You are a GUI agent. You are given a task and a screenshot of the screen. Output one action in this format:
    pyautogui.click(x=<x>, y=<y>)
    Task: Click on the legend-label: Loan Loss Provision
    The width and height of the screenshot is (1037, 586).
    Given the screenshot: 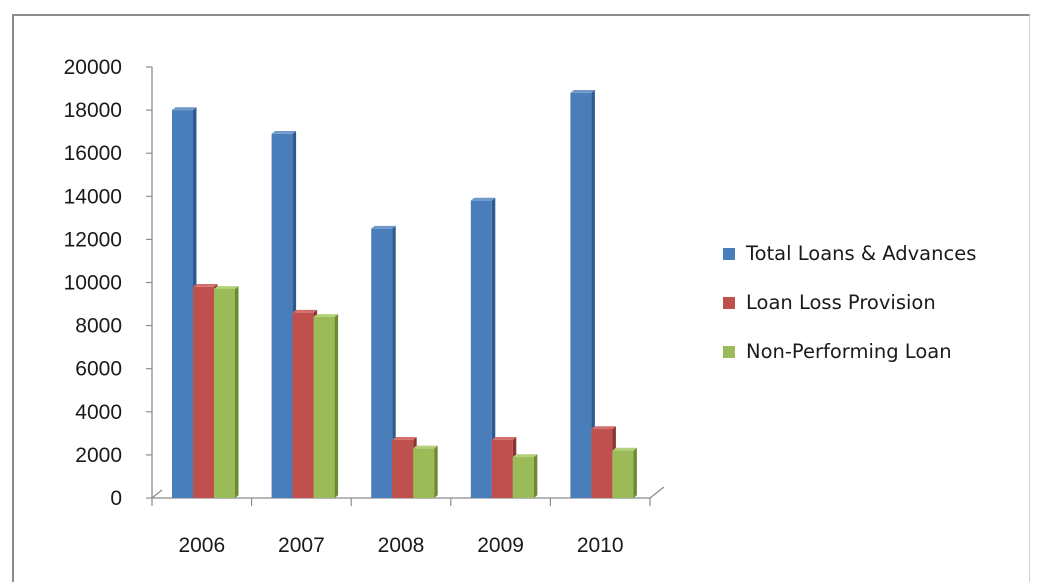 What is the action you would take?
    pyautogui.click(x=841, y=302)
    